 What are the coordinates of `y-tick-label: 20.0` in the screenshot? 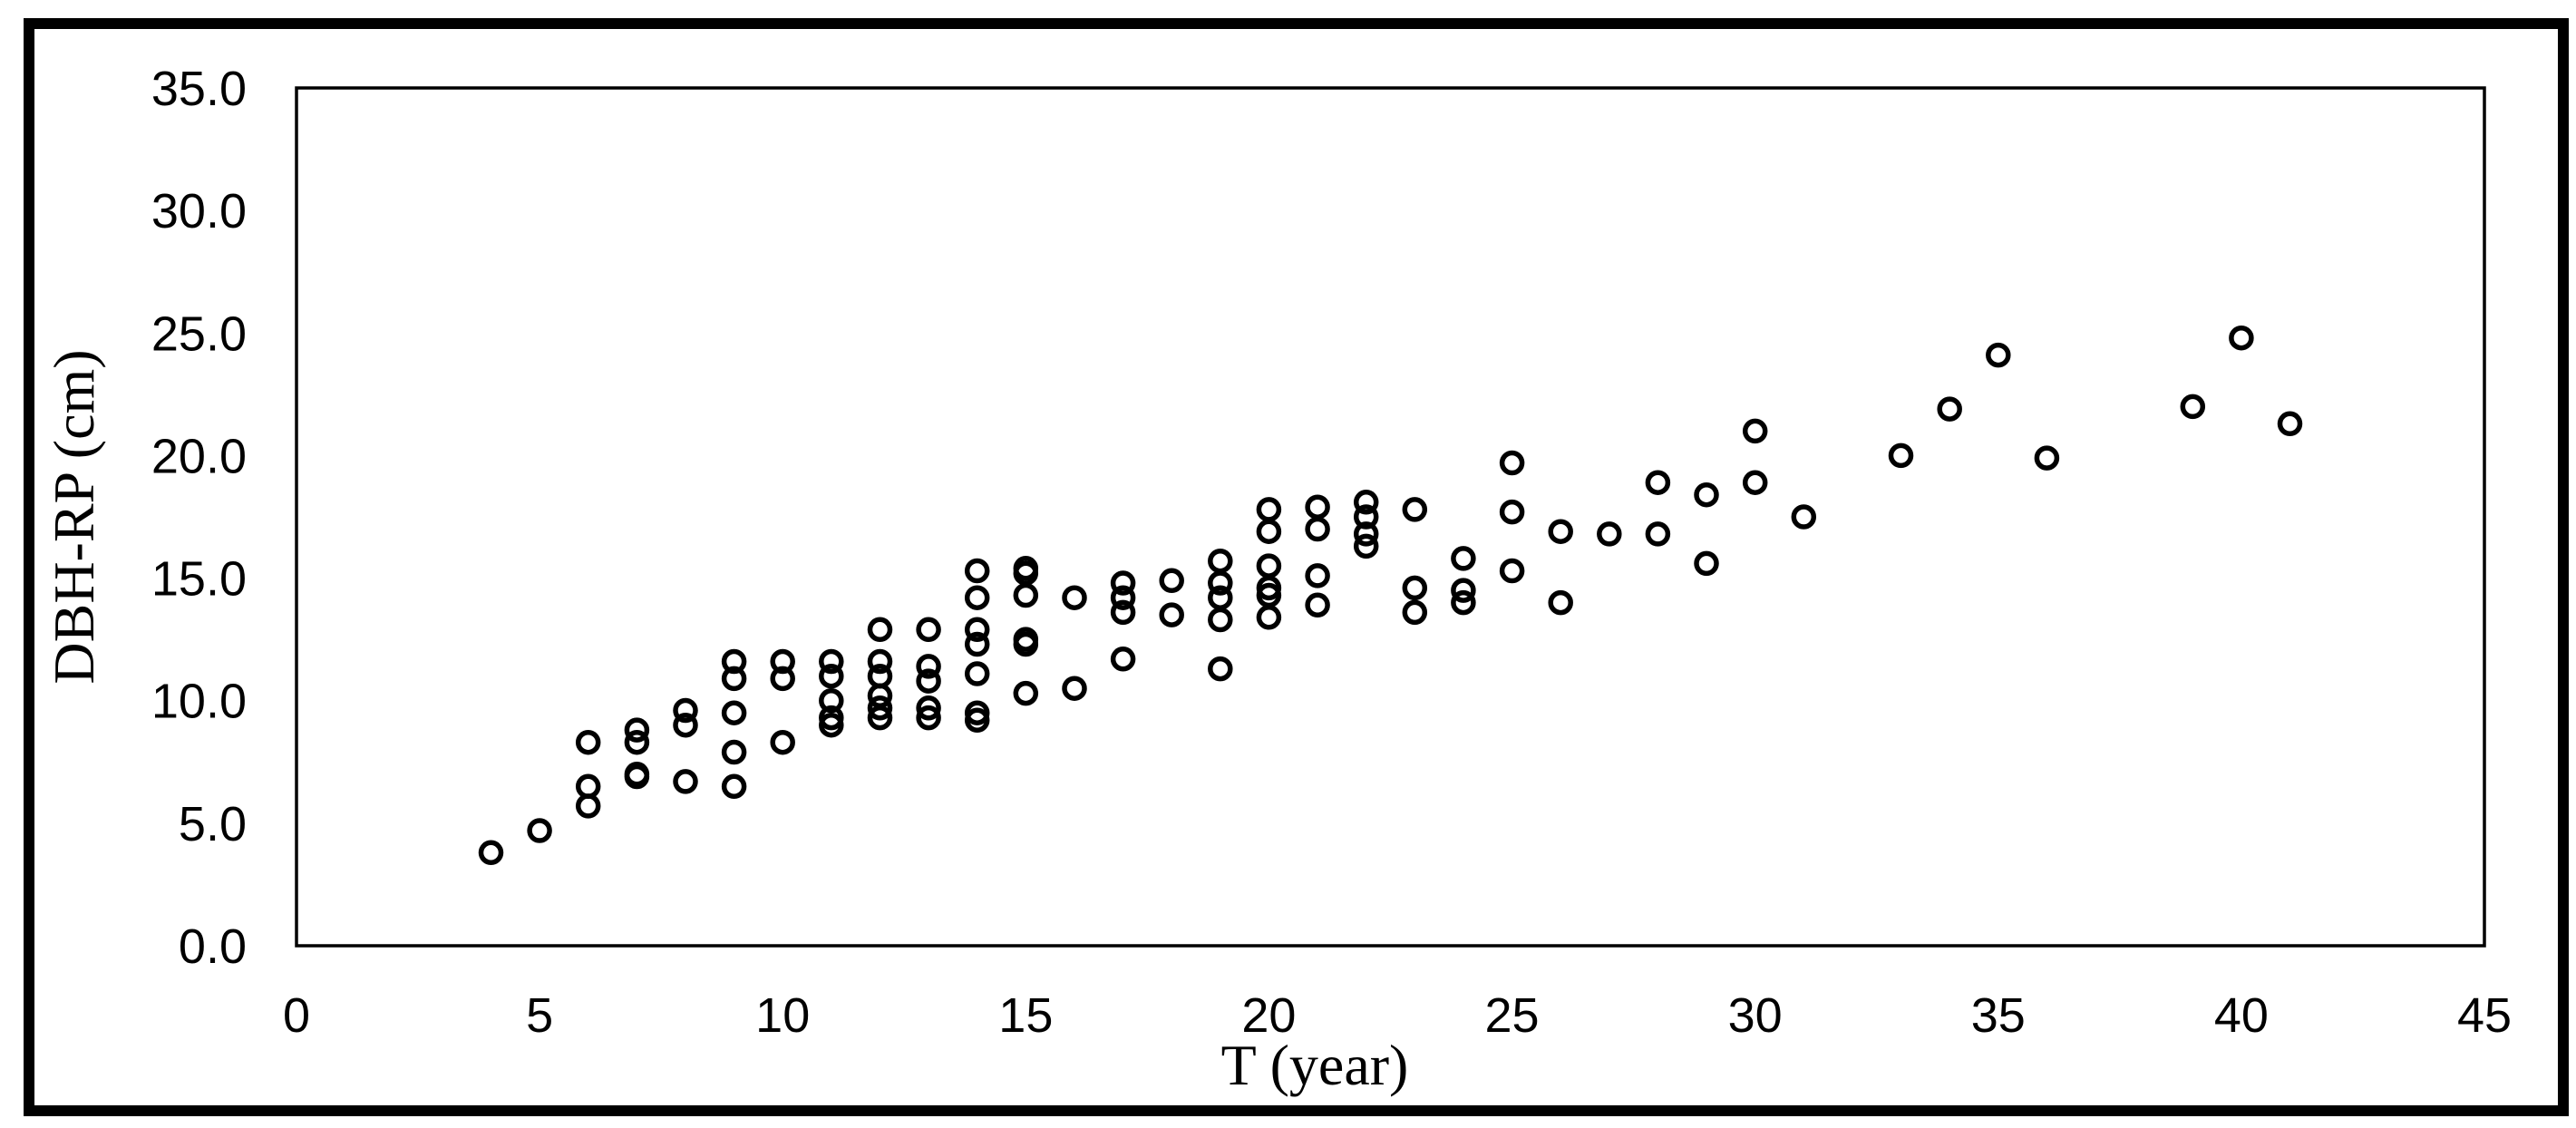 It's located at (199, 456).